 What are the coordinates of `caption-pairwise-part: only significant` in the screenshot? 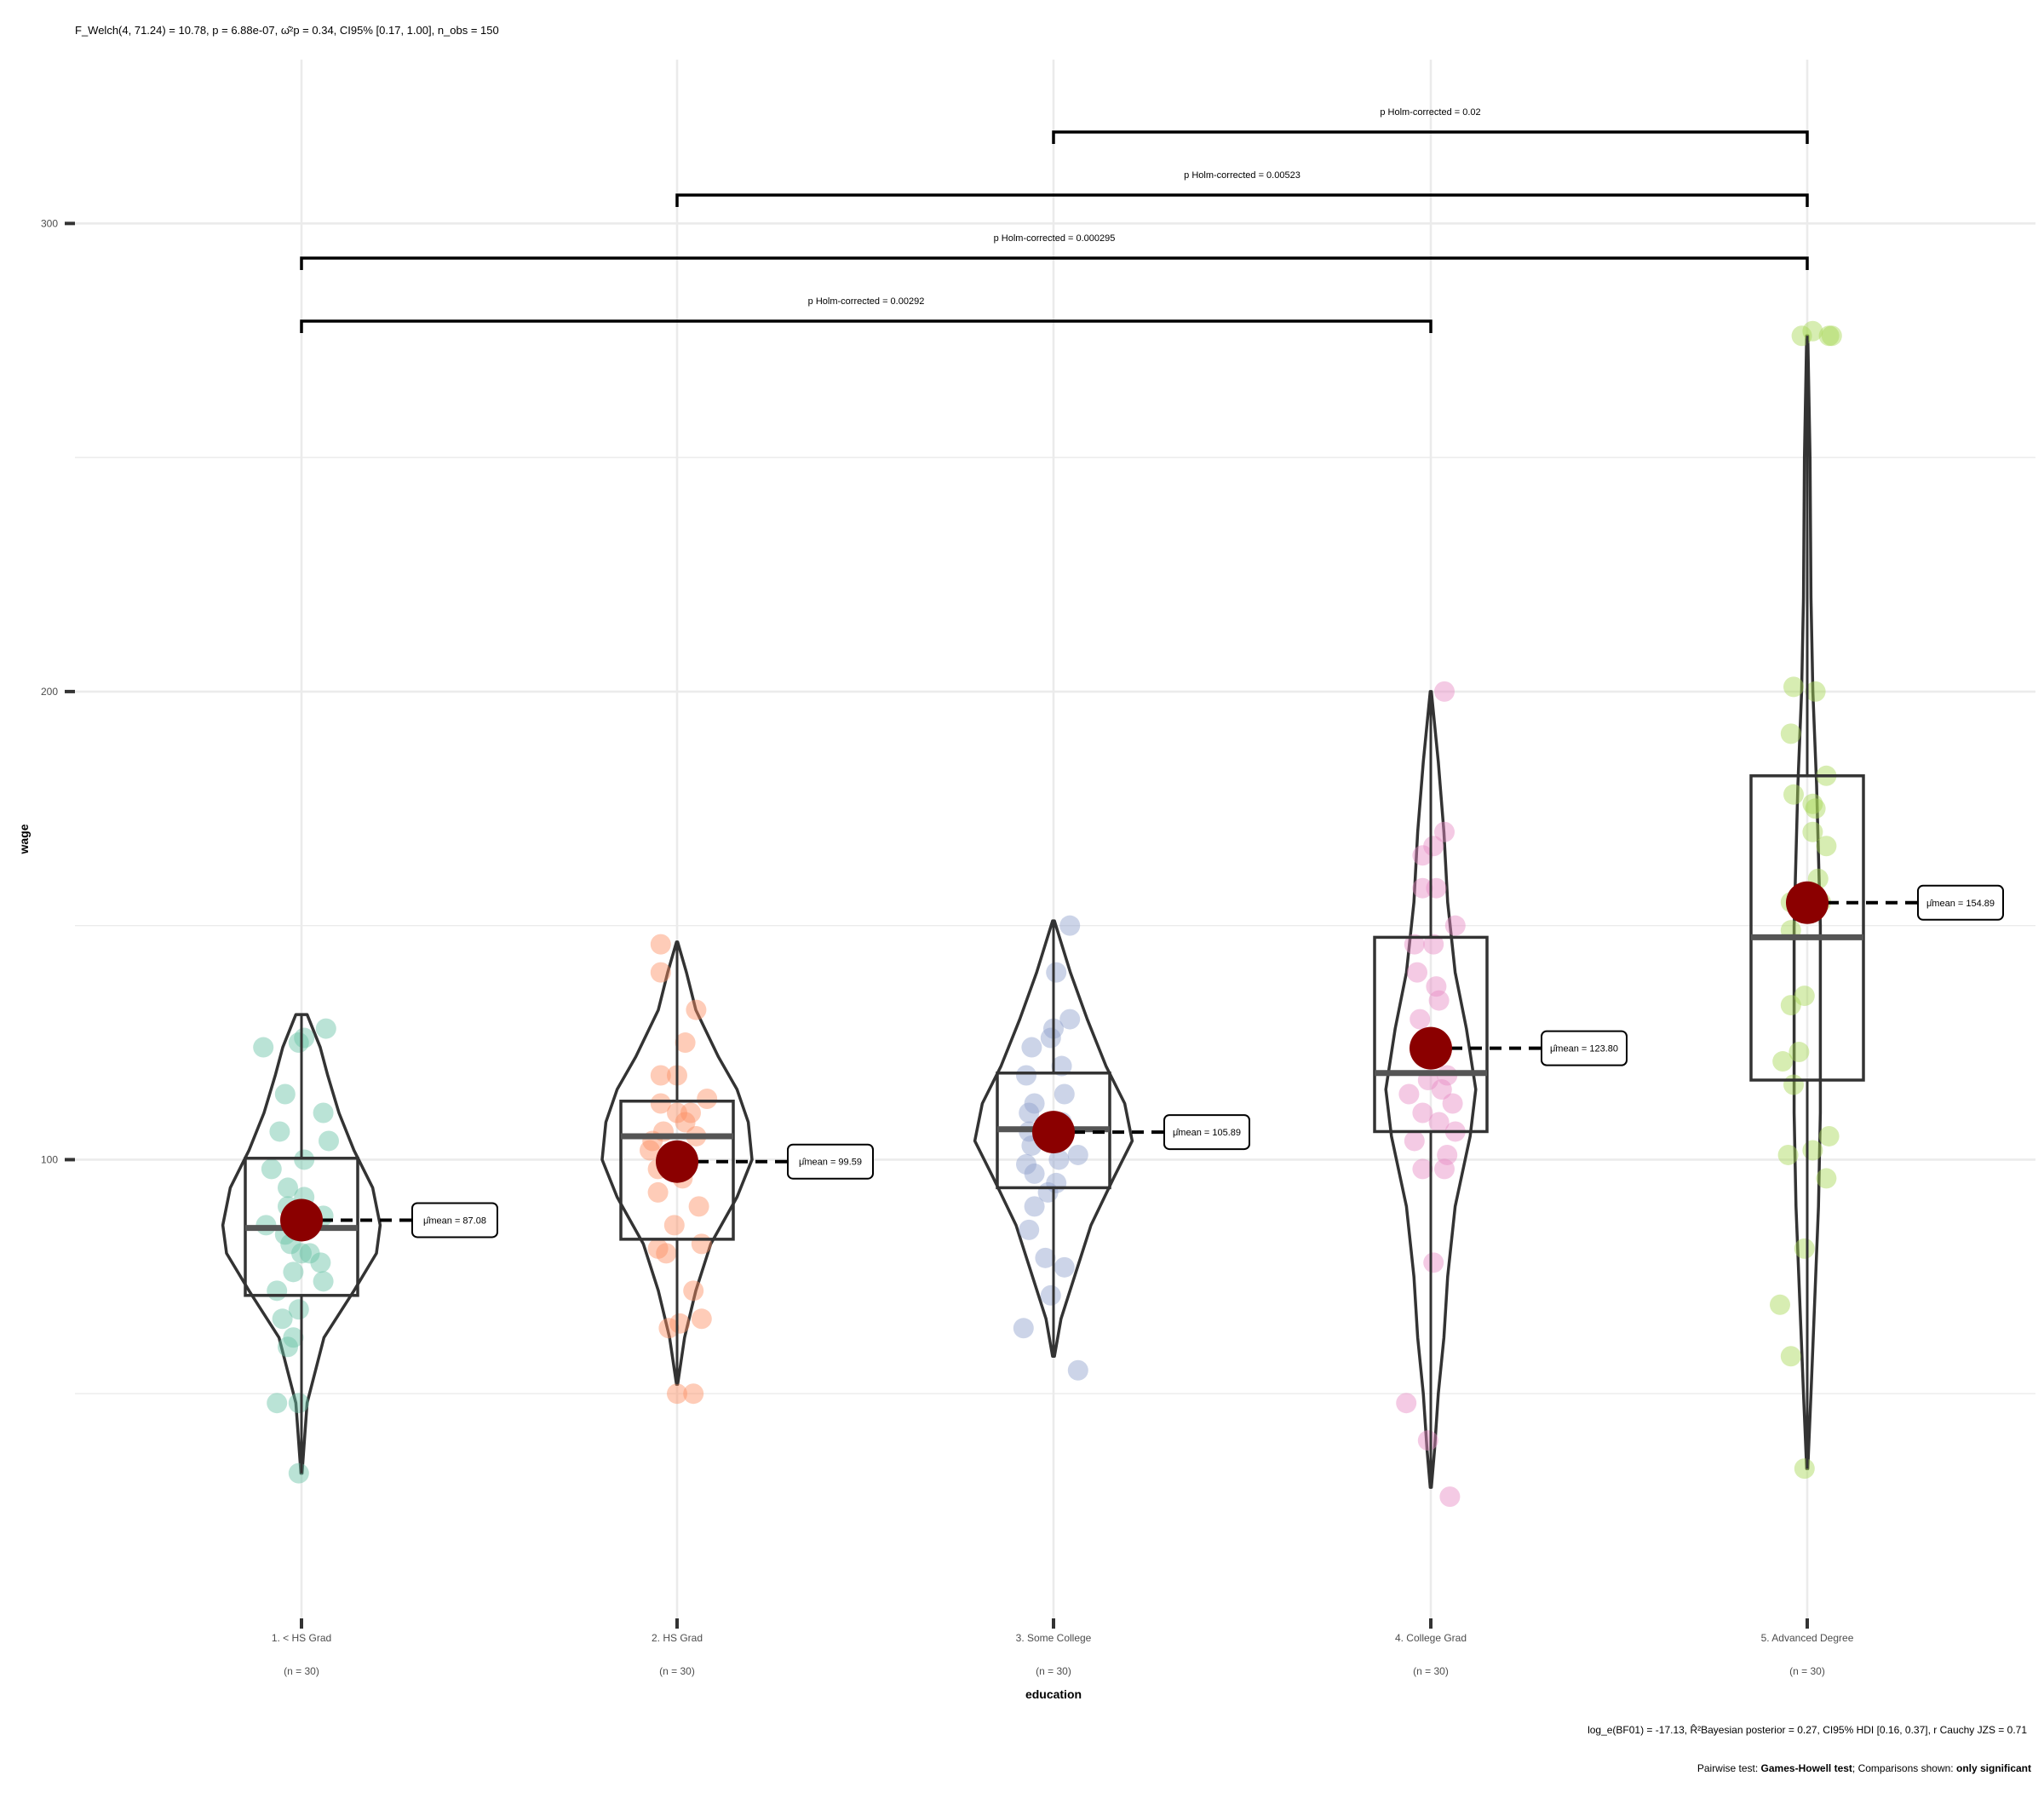 It's located at (1993, 1768).